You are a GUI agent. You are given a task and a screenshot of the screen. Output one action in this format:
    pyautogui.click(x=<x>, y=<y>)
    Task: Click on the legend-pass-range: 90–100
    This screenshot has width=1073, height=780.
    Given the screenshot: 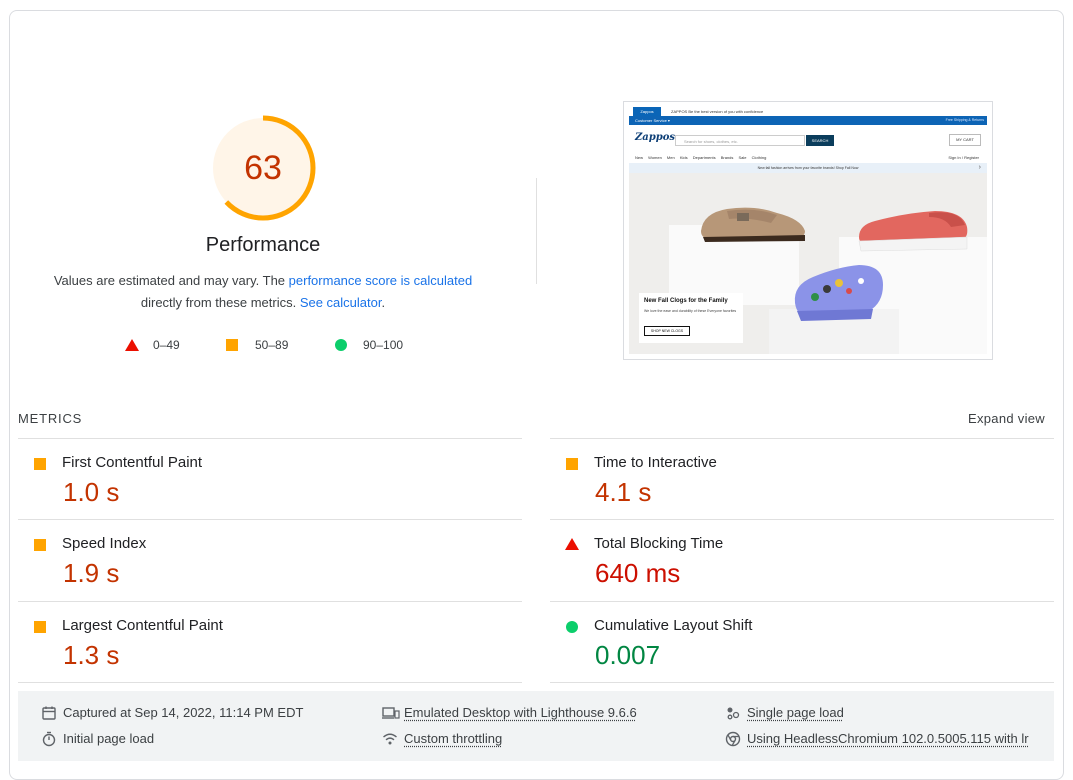 What is the action you would take?
    pyautogui.click(x=383, y=345)
    